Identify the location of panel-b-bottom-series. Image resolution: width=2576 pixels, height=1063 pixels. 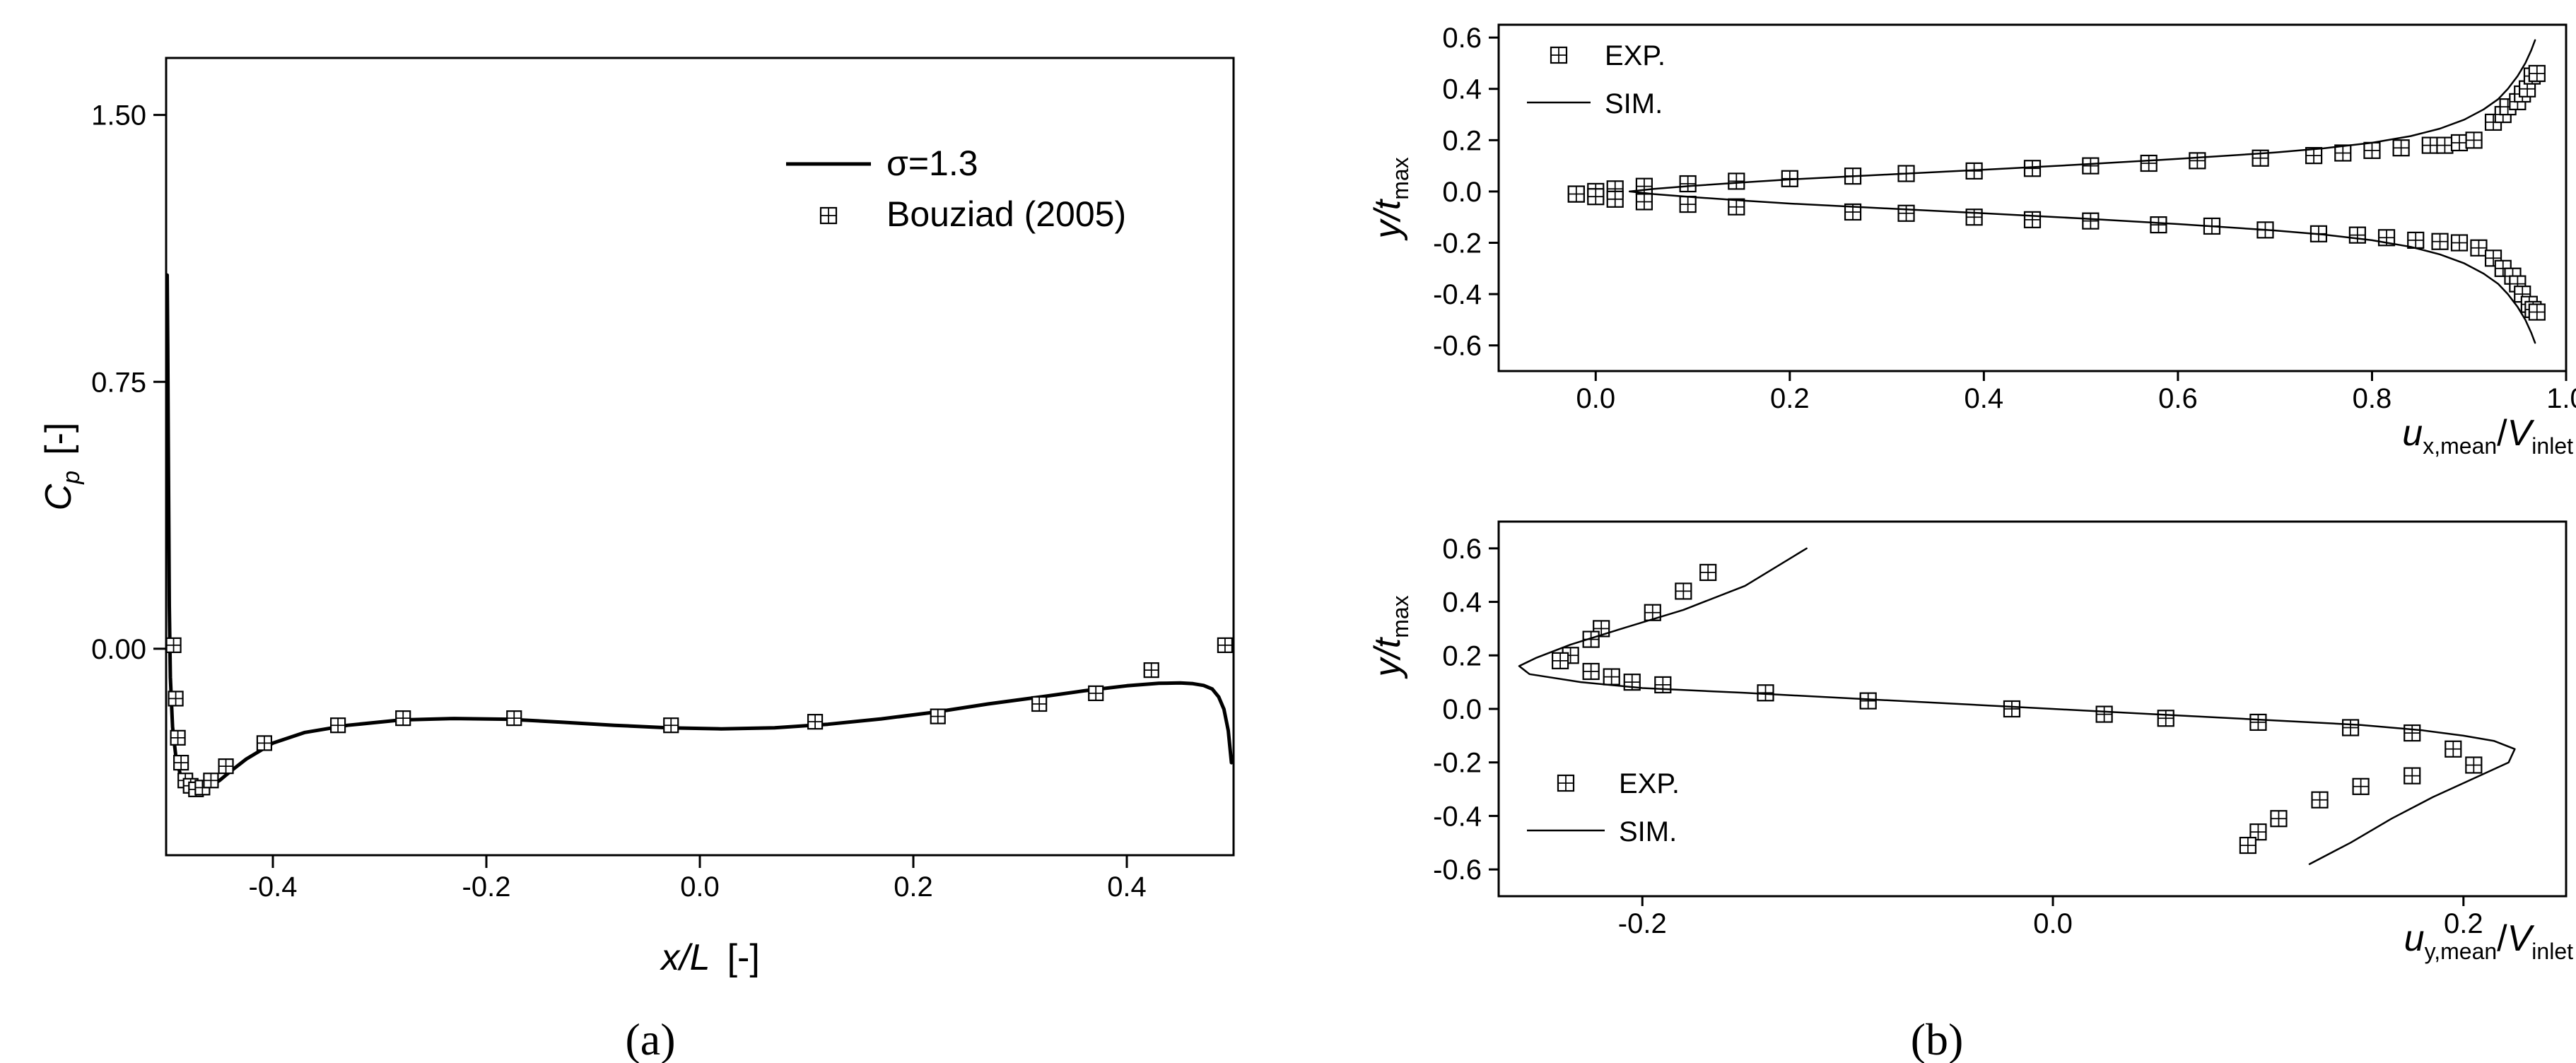
(2017, 706).